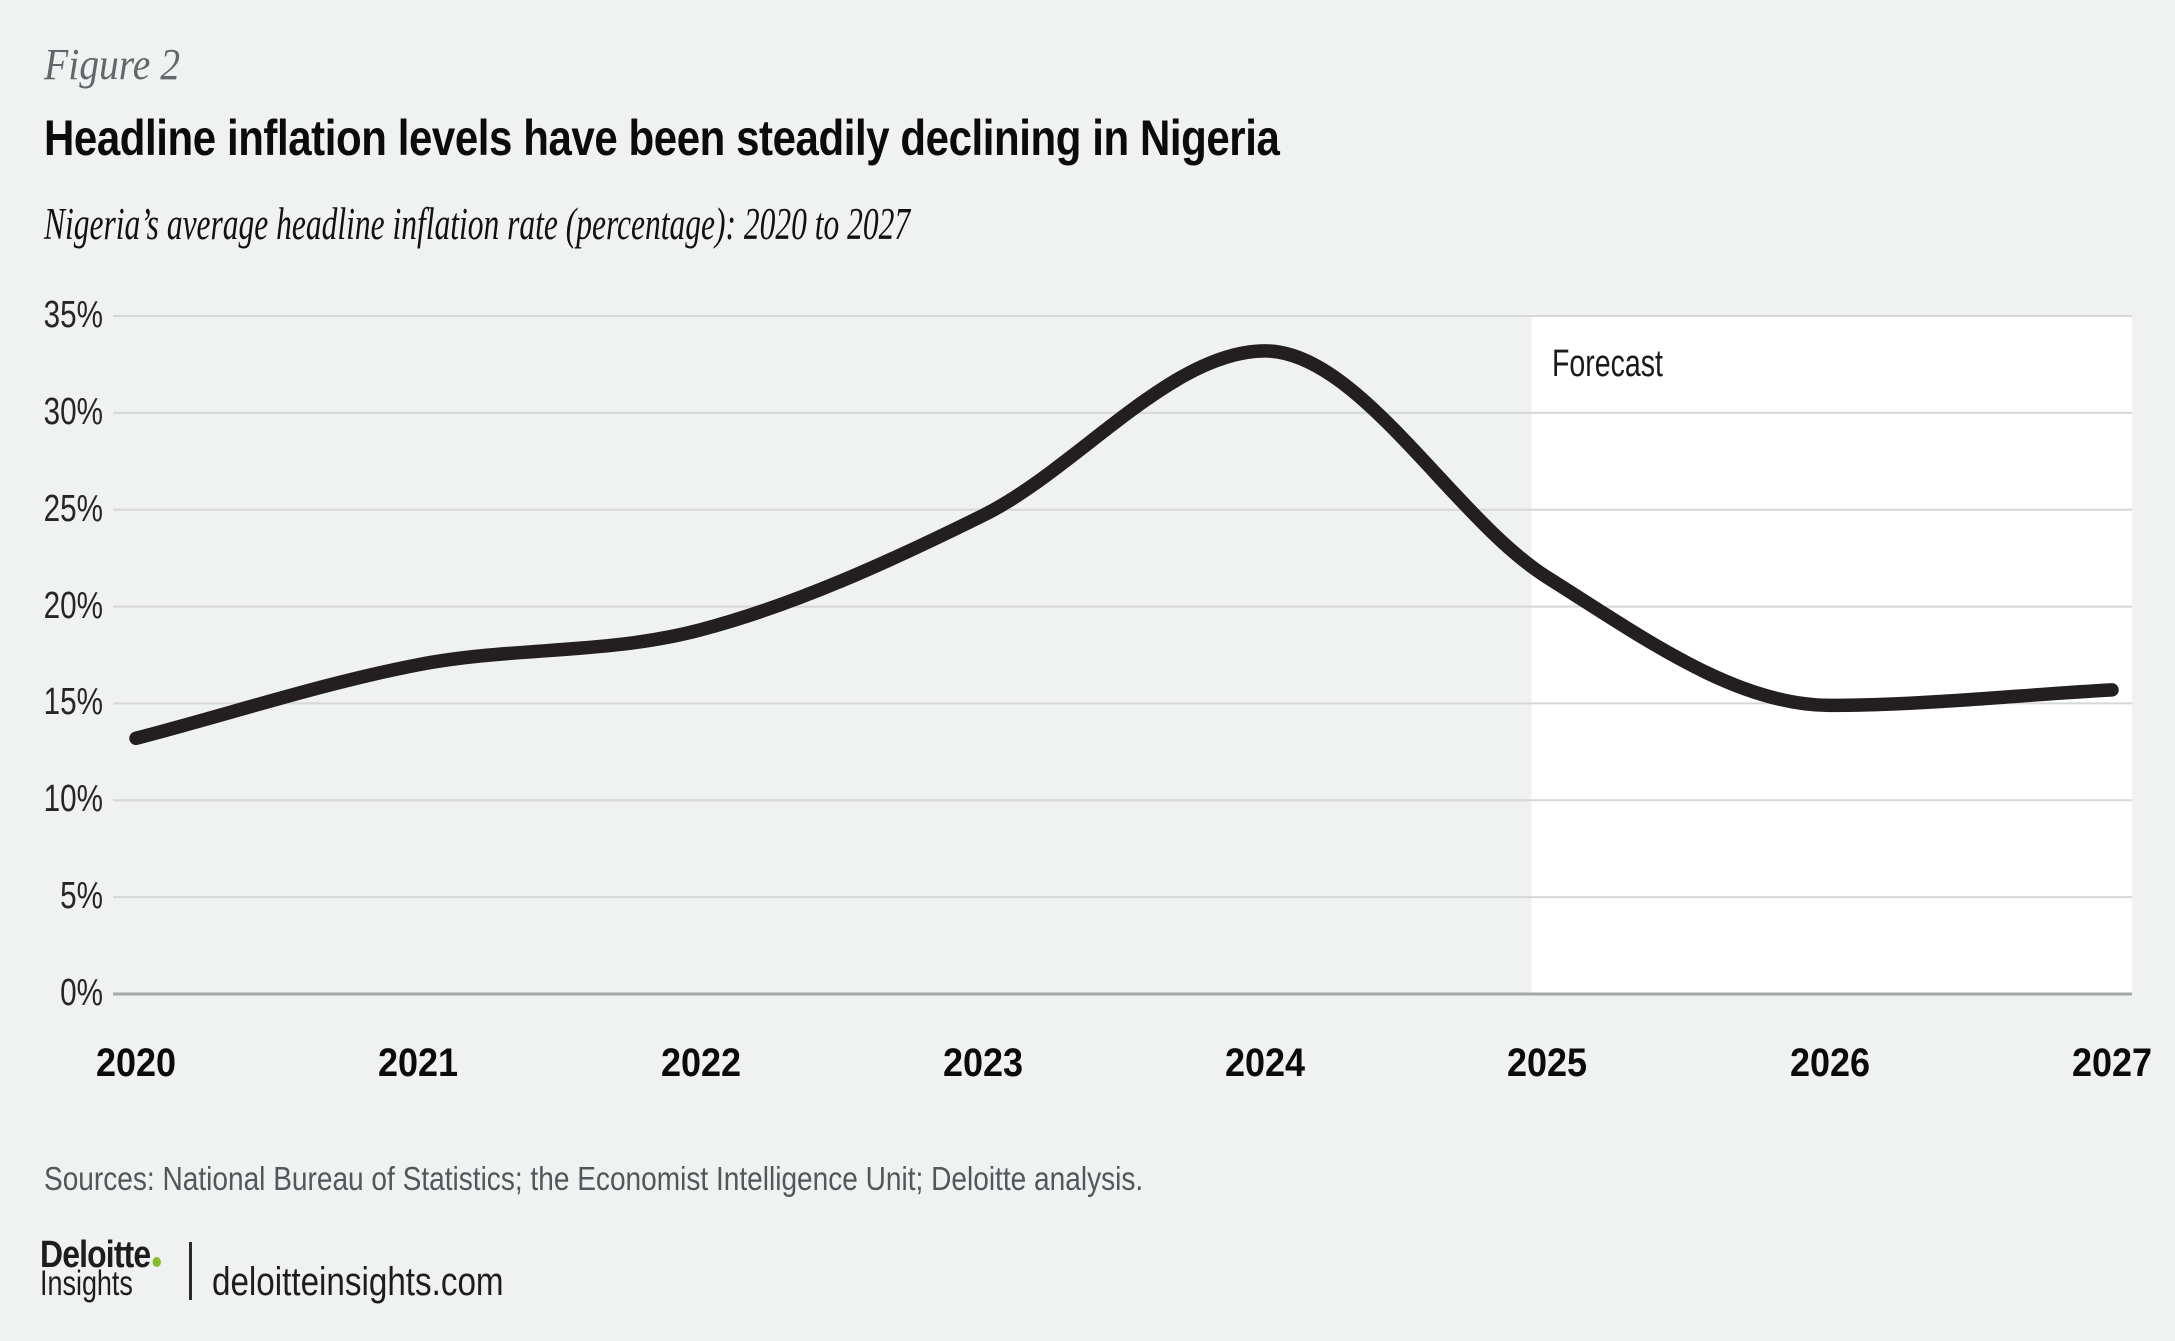 The image size is (2175, 1341). Describe the element at coordinates (73, 605) in the screenshot. I see `y-axis-tick-label: 20%` at that location.